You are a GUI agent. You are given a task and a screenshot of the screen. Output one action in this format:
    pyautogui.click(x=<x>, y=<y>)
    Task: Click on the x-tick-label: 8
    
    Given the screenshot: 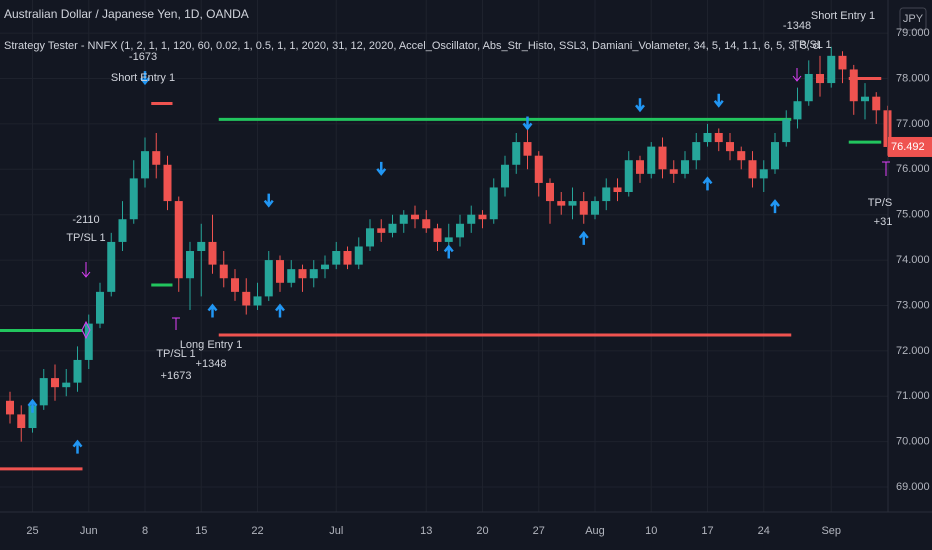 What is the action you would take?
    pyautogui.click(x=145, y=531)
    